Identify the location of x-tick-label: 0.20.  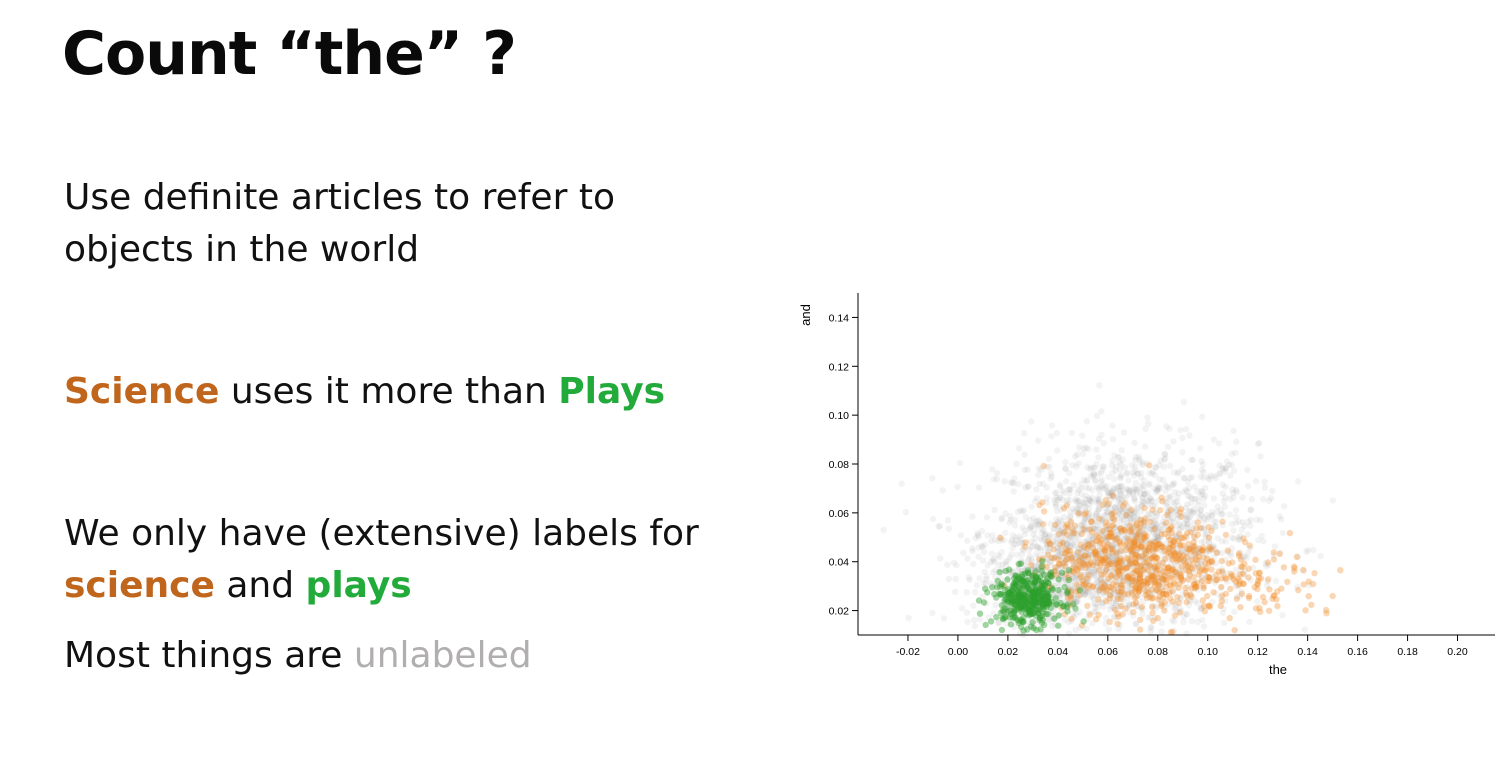
(1457, 652).